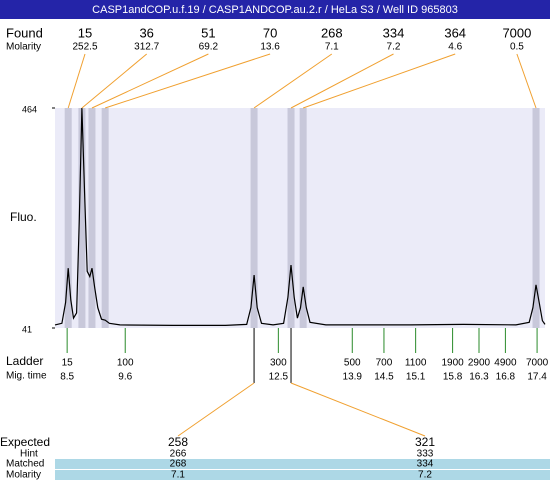 The width and height of the screenshot is (550, 485). What do you see at coordinates (25, 464) in the screenshot?
I see `matched-label: Matched` at bounding box center [25, 464].